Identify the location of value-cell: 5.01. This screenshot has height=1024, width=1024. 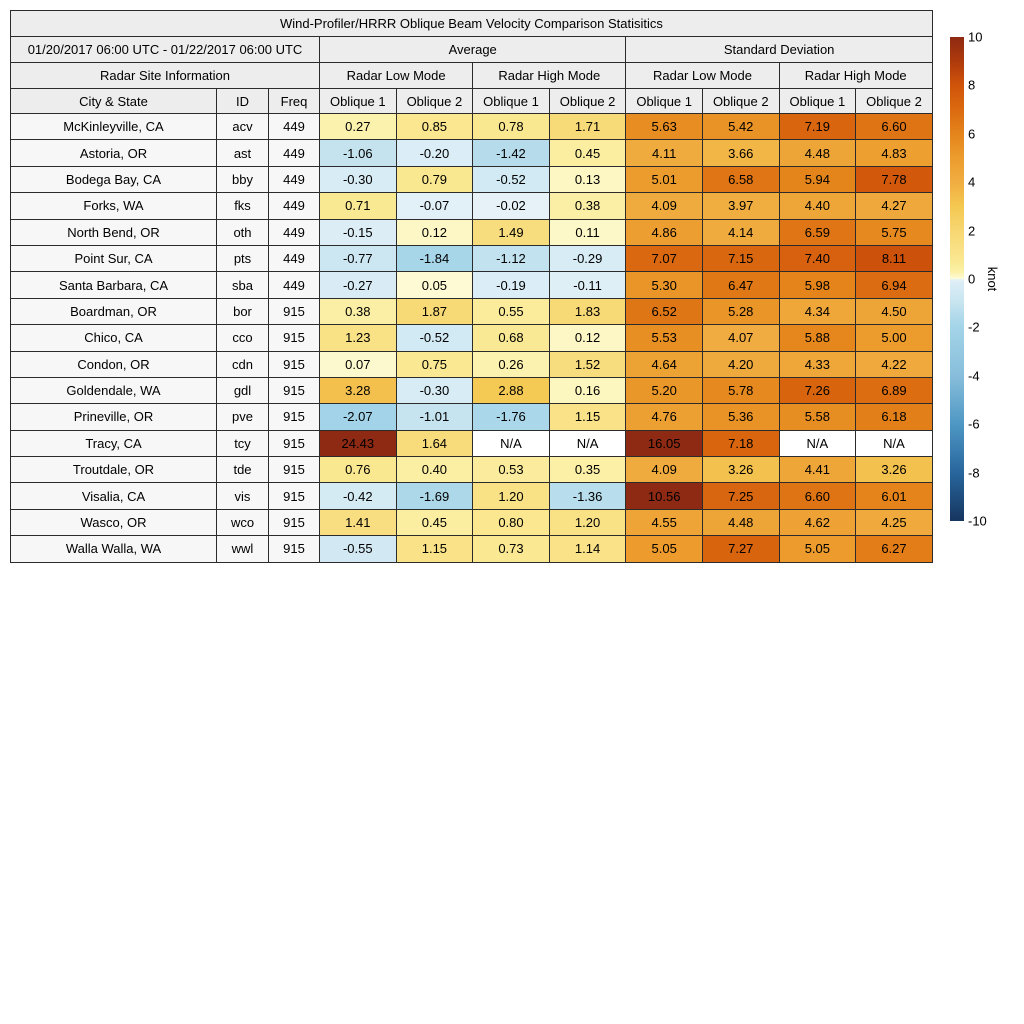
(664, 179).